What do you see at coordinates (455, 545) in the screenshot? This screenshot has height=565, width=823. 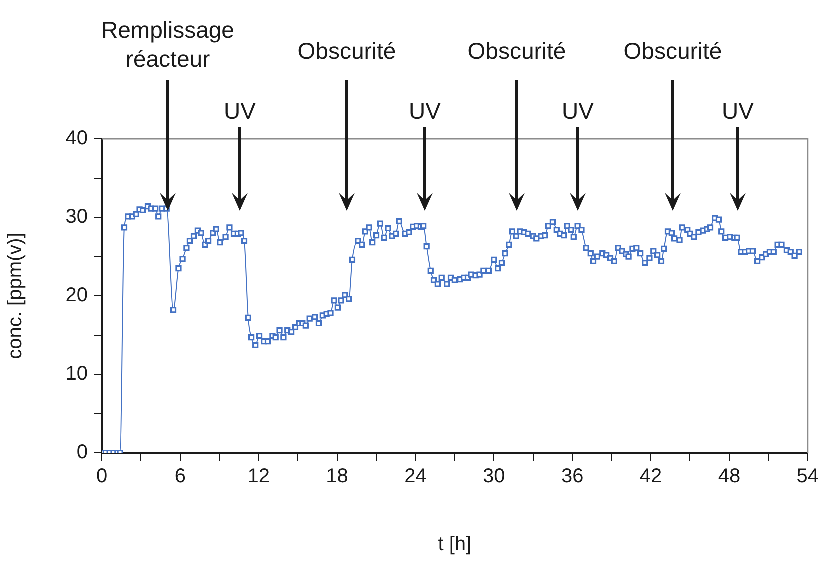 I see `x-axis-title: t [h]` at bounding box center [455, 545].